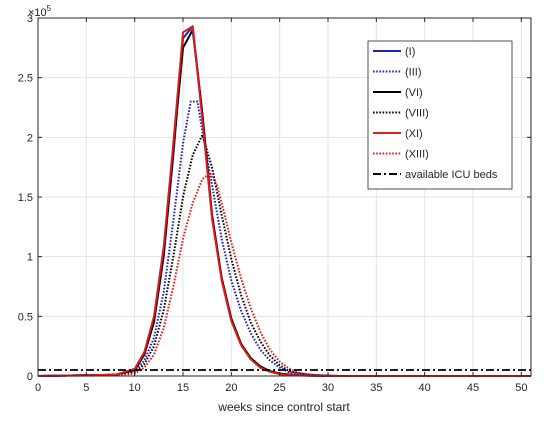  I want to click on legend-label-2: (VI), so click(414, 93).